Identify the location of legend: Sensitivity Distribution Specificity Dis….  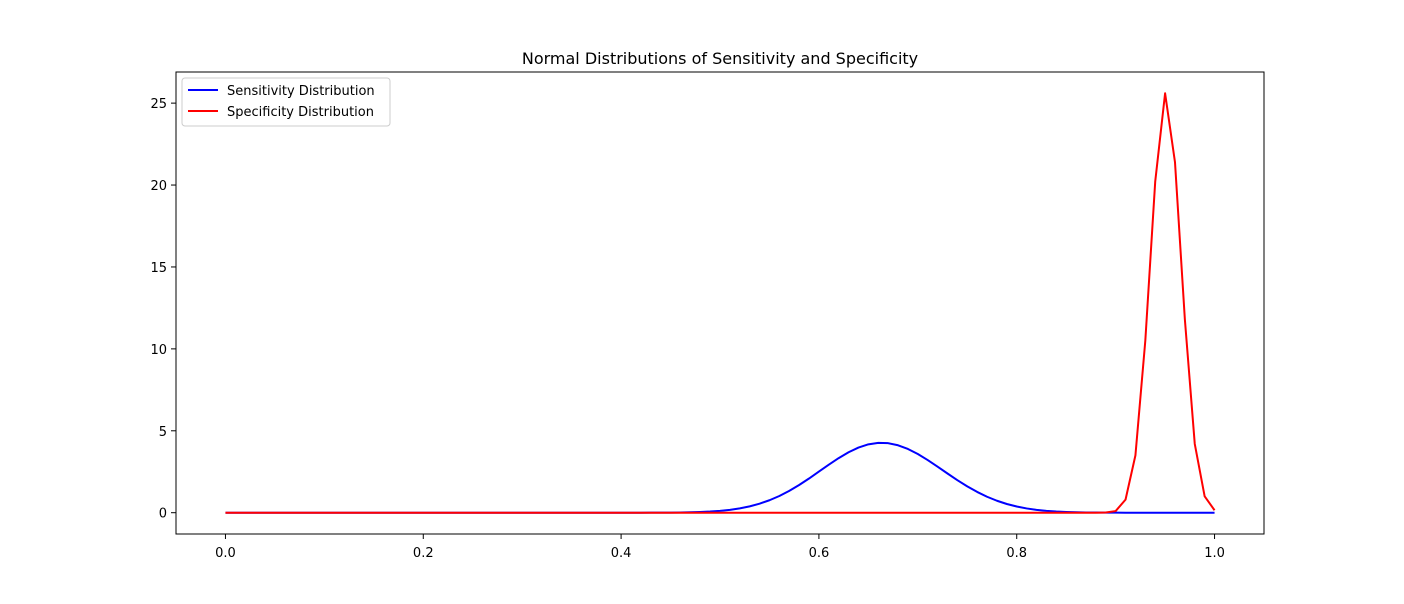
(286, 102).